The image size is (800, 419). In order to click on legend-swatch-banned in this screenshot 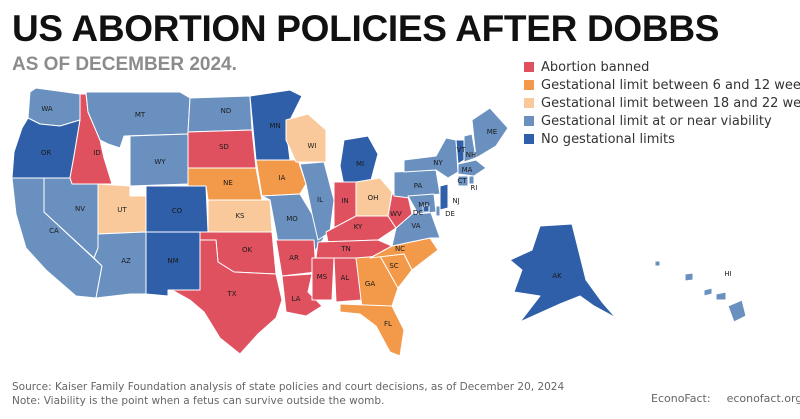, I will do `click(529, 67)`.